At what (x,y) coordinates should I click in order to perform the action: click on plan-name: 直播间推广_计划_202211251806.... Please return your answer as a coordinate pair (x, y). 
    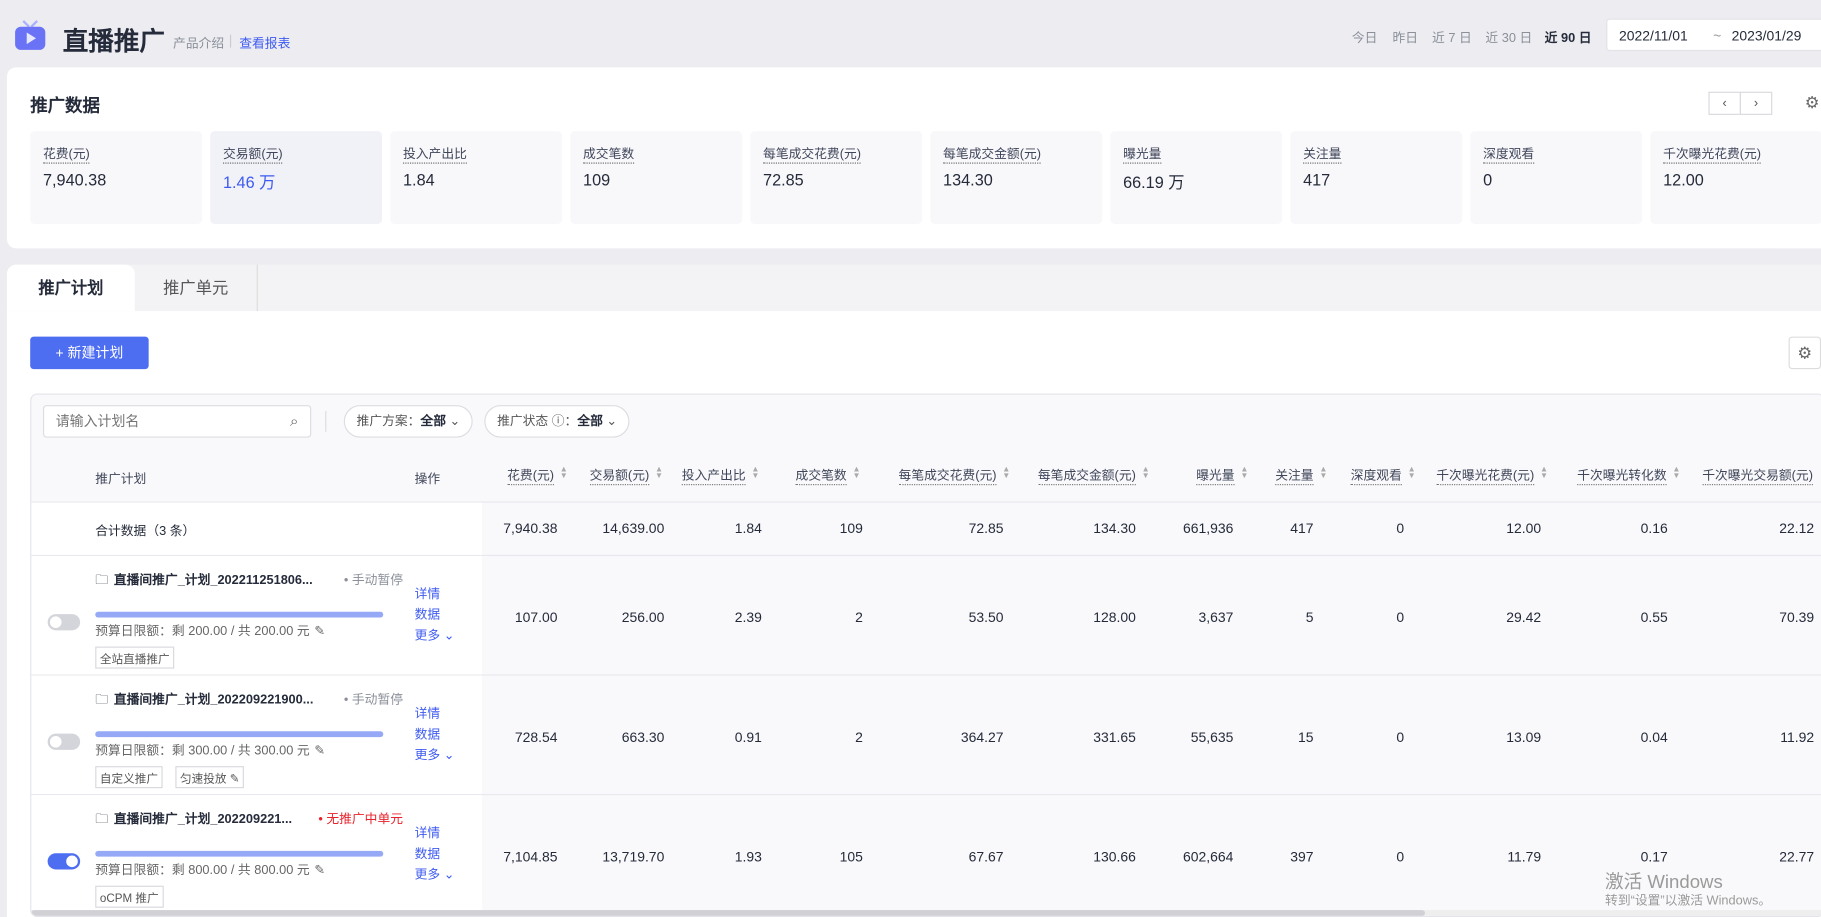
    Looking at the image, I should click on (213, 580).